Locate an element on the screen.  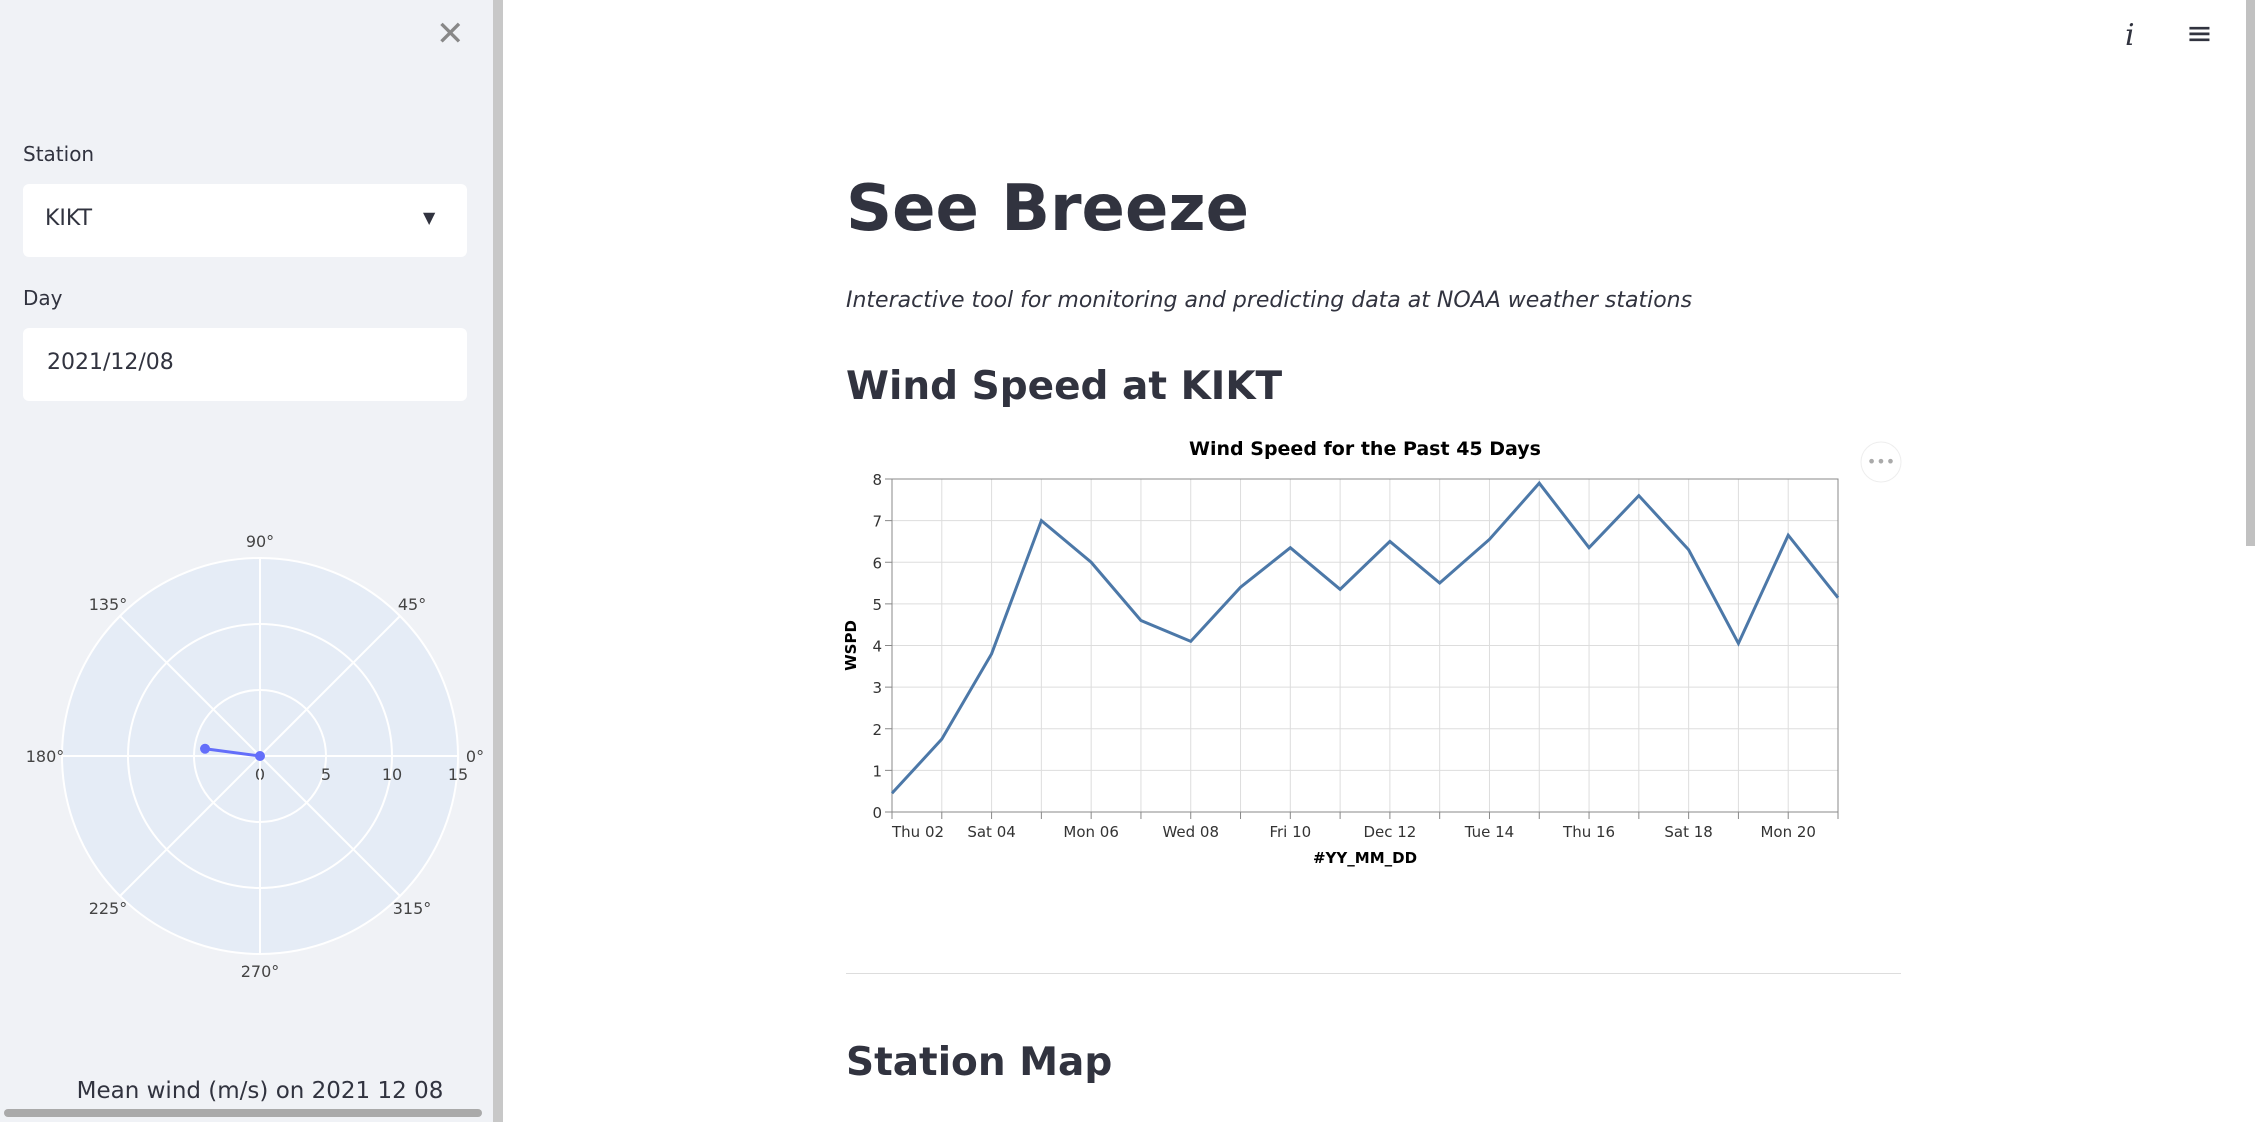
y-tick-label: 6 is located at coordinates (877, 563).